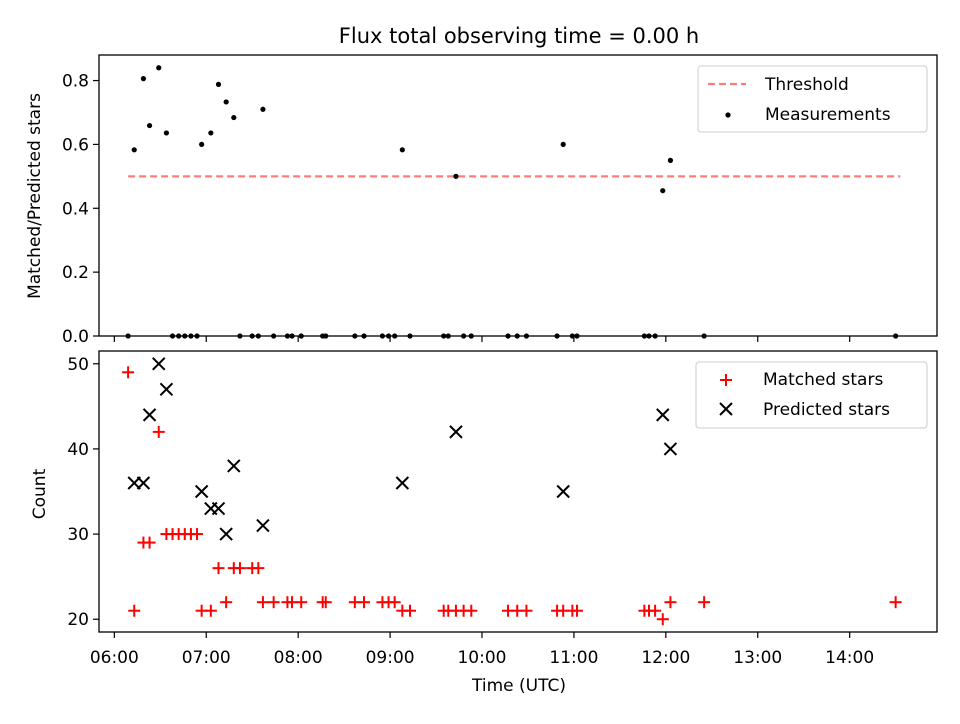 This screenshot has height=724, width=960. What do you see at coordinates (78, 450) in the screenshot?
I see `bottom-y-tick-label: 40` at bounding box center [78, 450].